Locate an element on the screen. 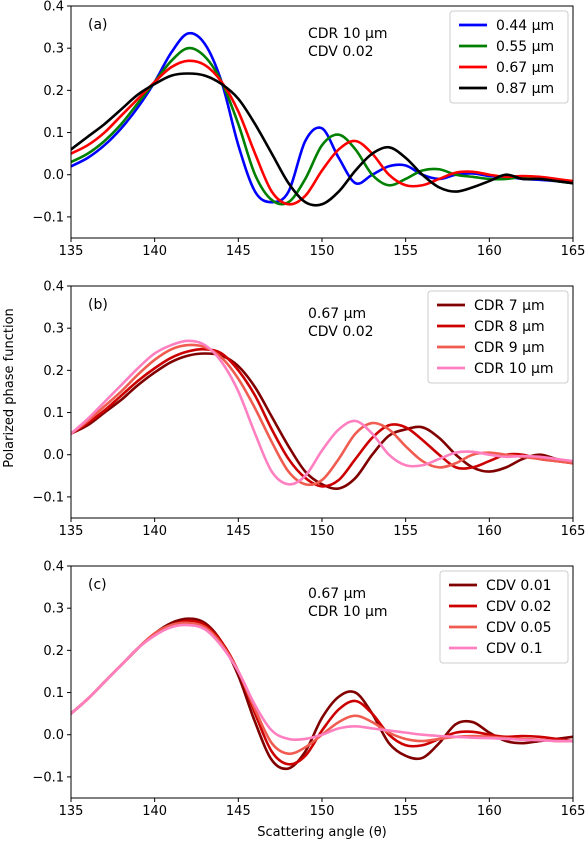 Image resolution: width=587 pixels, height=850 pixels. legend-label: CDV 0.05 is located at coordinates (519, 628).